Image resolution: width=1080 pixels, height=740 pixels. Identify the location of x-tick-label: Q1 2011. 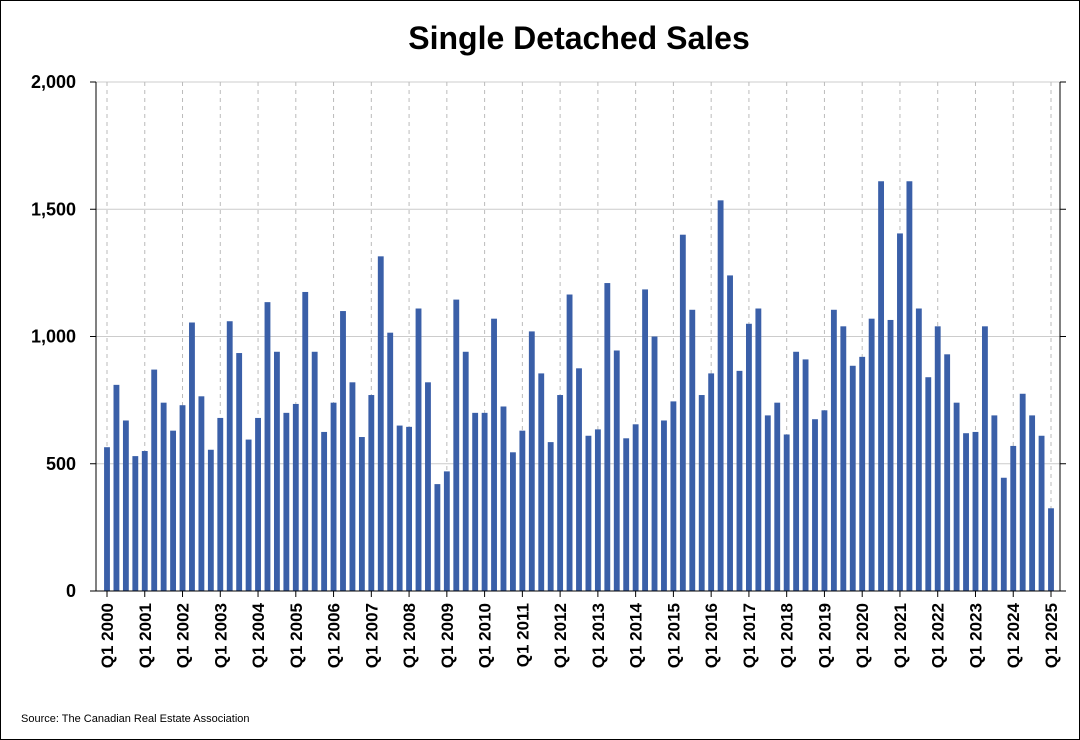
(522, 635).